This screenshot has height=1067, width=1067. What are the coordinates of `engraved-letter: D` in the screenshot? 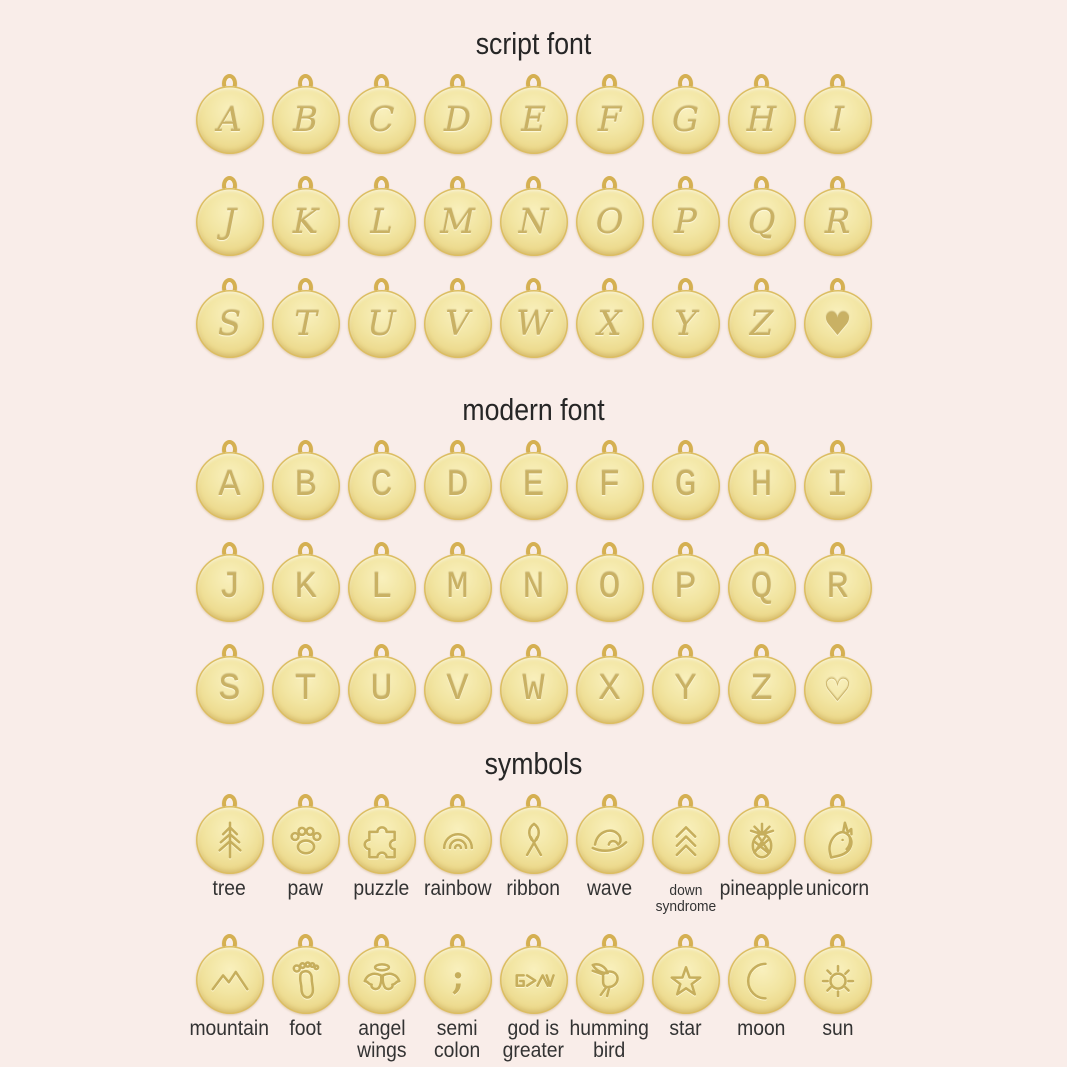 It's located at (457, 486).